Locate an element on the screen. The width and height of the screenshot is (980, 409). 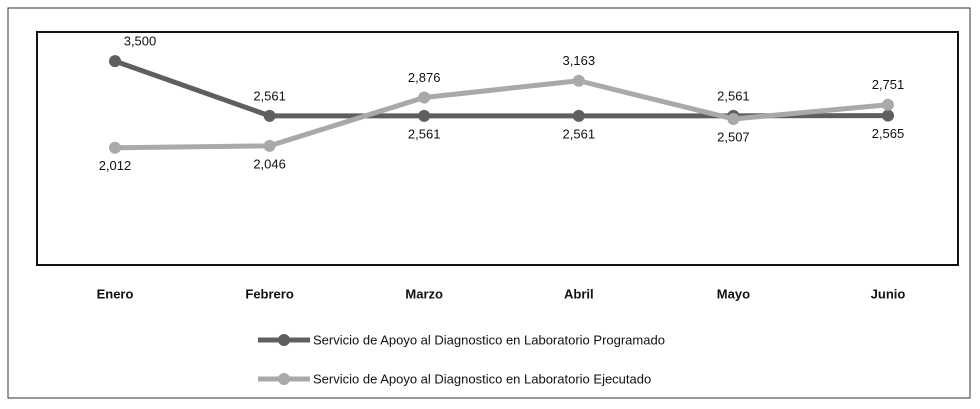
data-label: 2,876 is located at coordinates (424, 77).